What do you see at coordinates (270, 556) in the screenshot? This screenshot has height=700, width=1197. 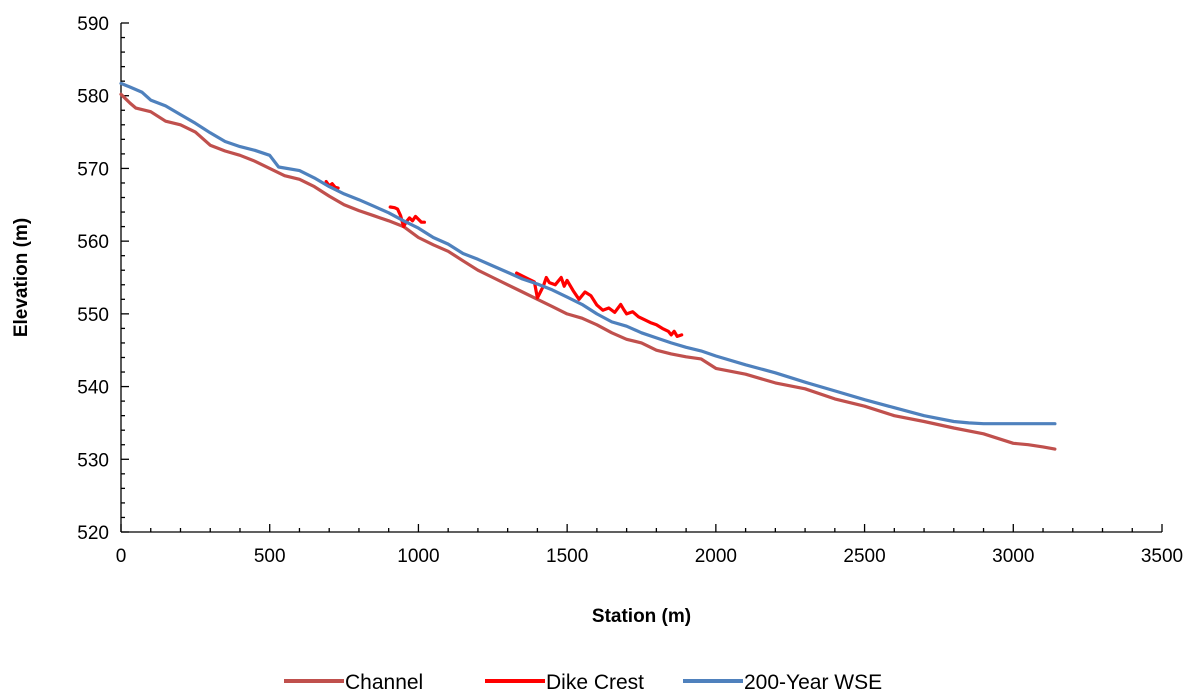 I see `x-tick-label: 500` at bounding box center [270, 556].